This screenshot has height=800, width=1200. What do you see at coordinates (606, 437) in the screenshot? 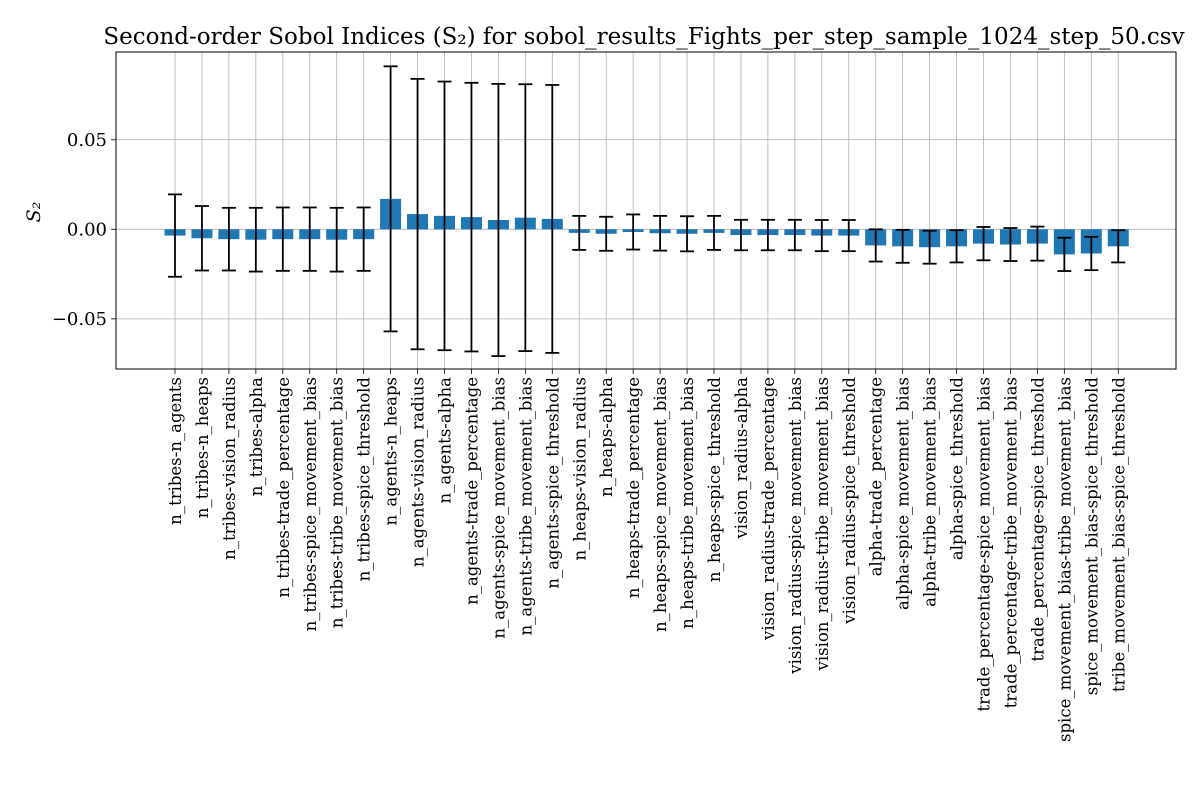
I see `x-tick-label: n_heaps-alpha` at bounding box center [606, 437].